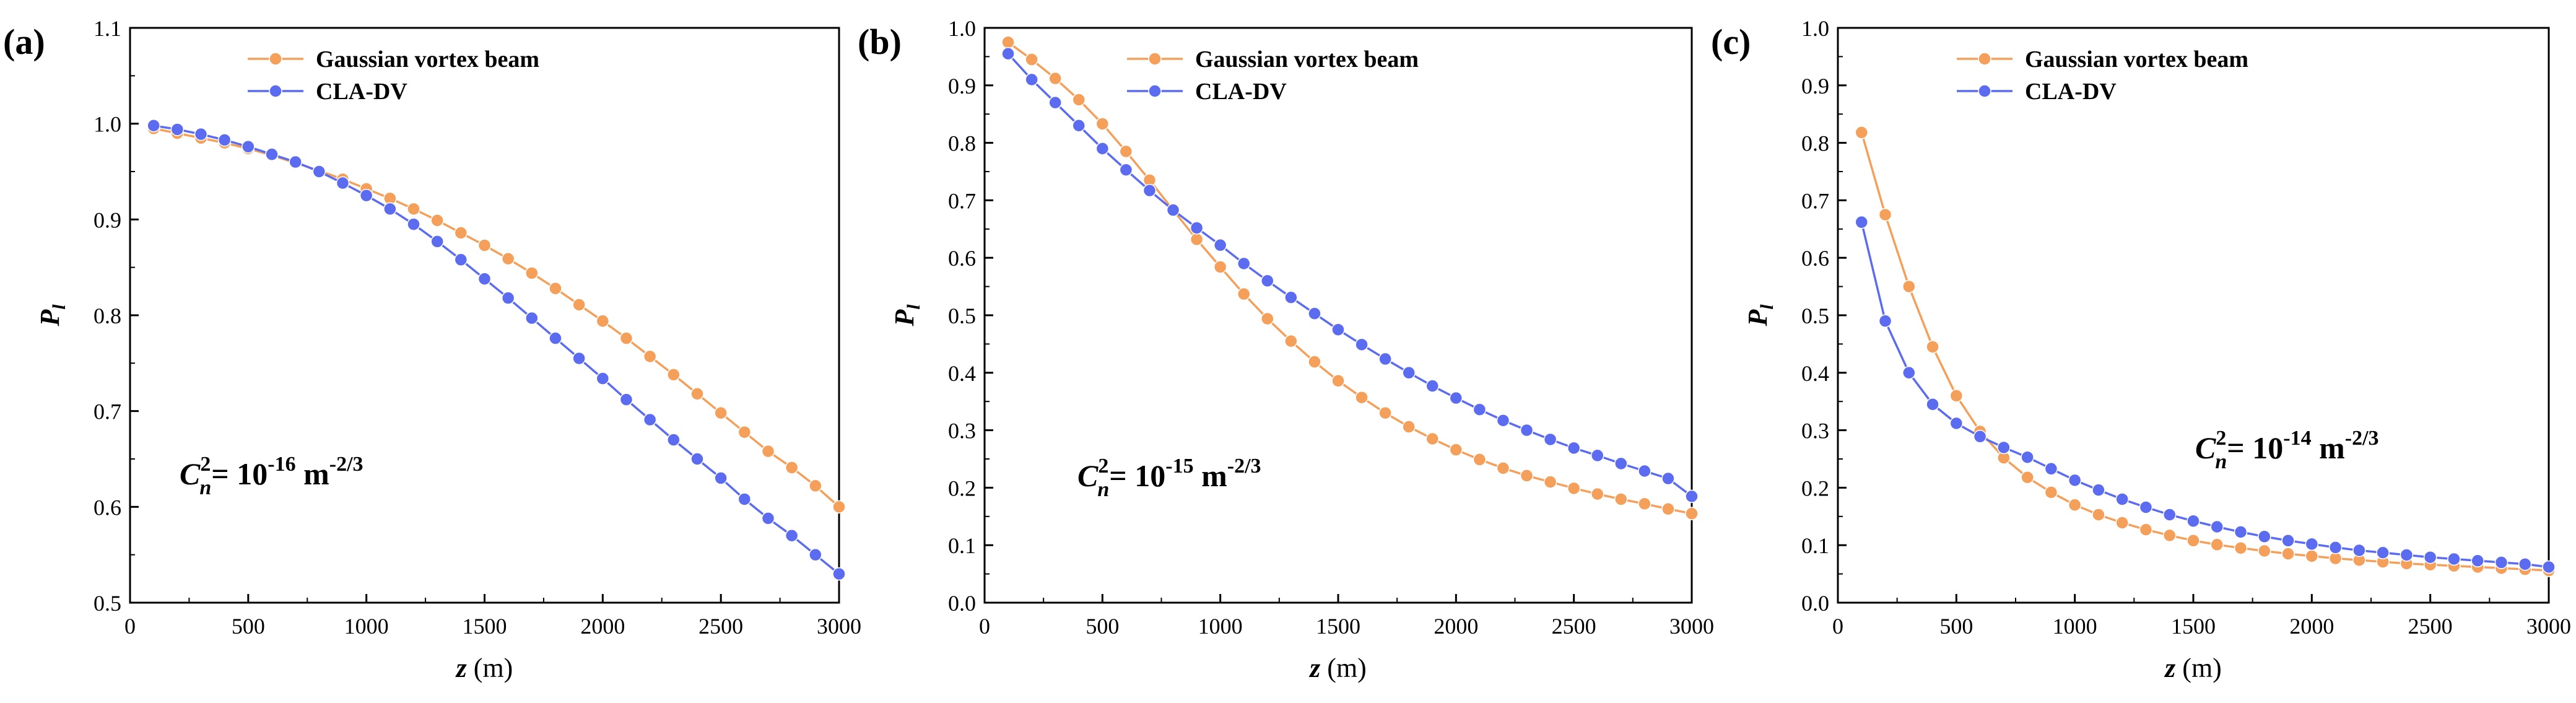  I want to click on turbulence-annotation: C2 n= 10-16 m-2/3, so click(271, 476).